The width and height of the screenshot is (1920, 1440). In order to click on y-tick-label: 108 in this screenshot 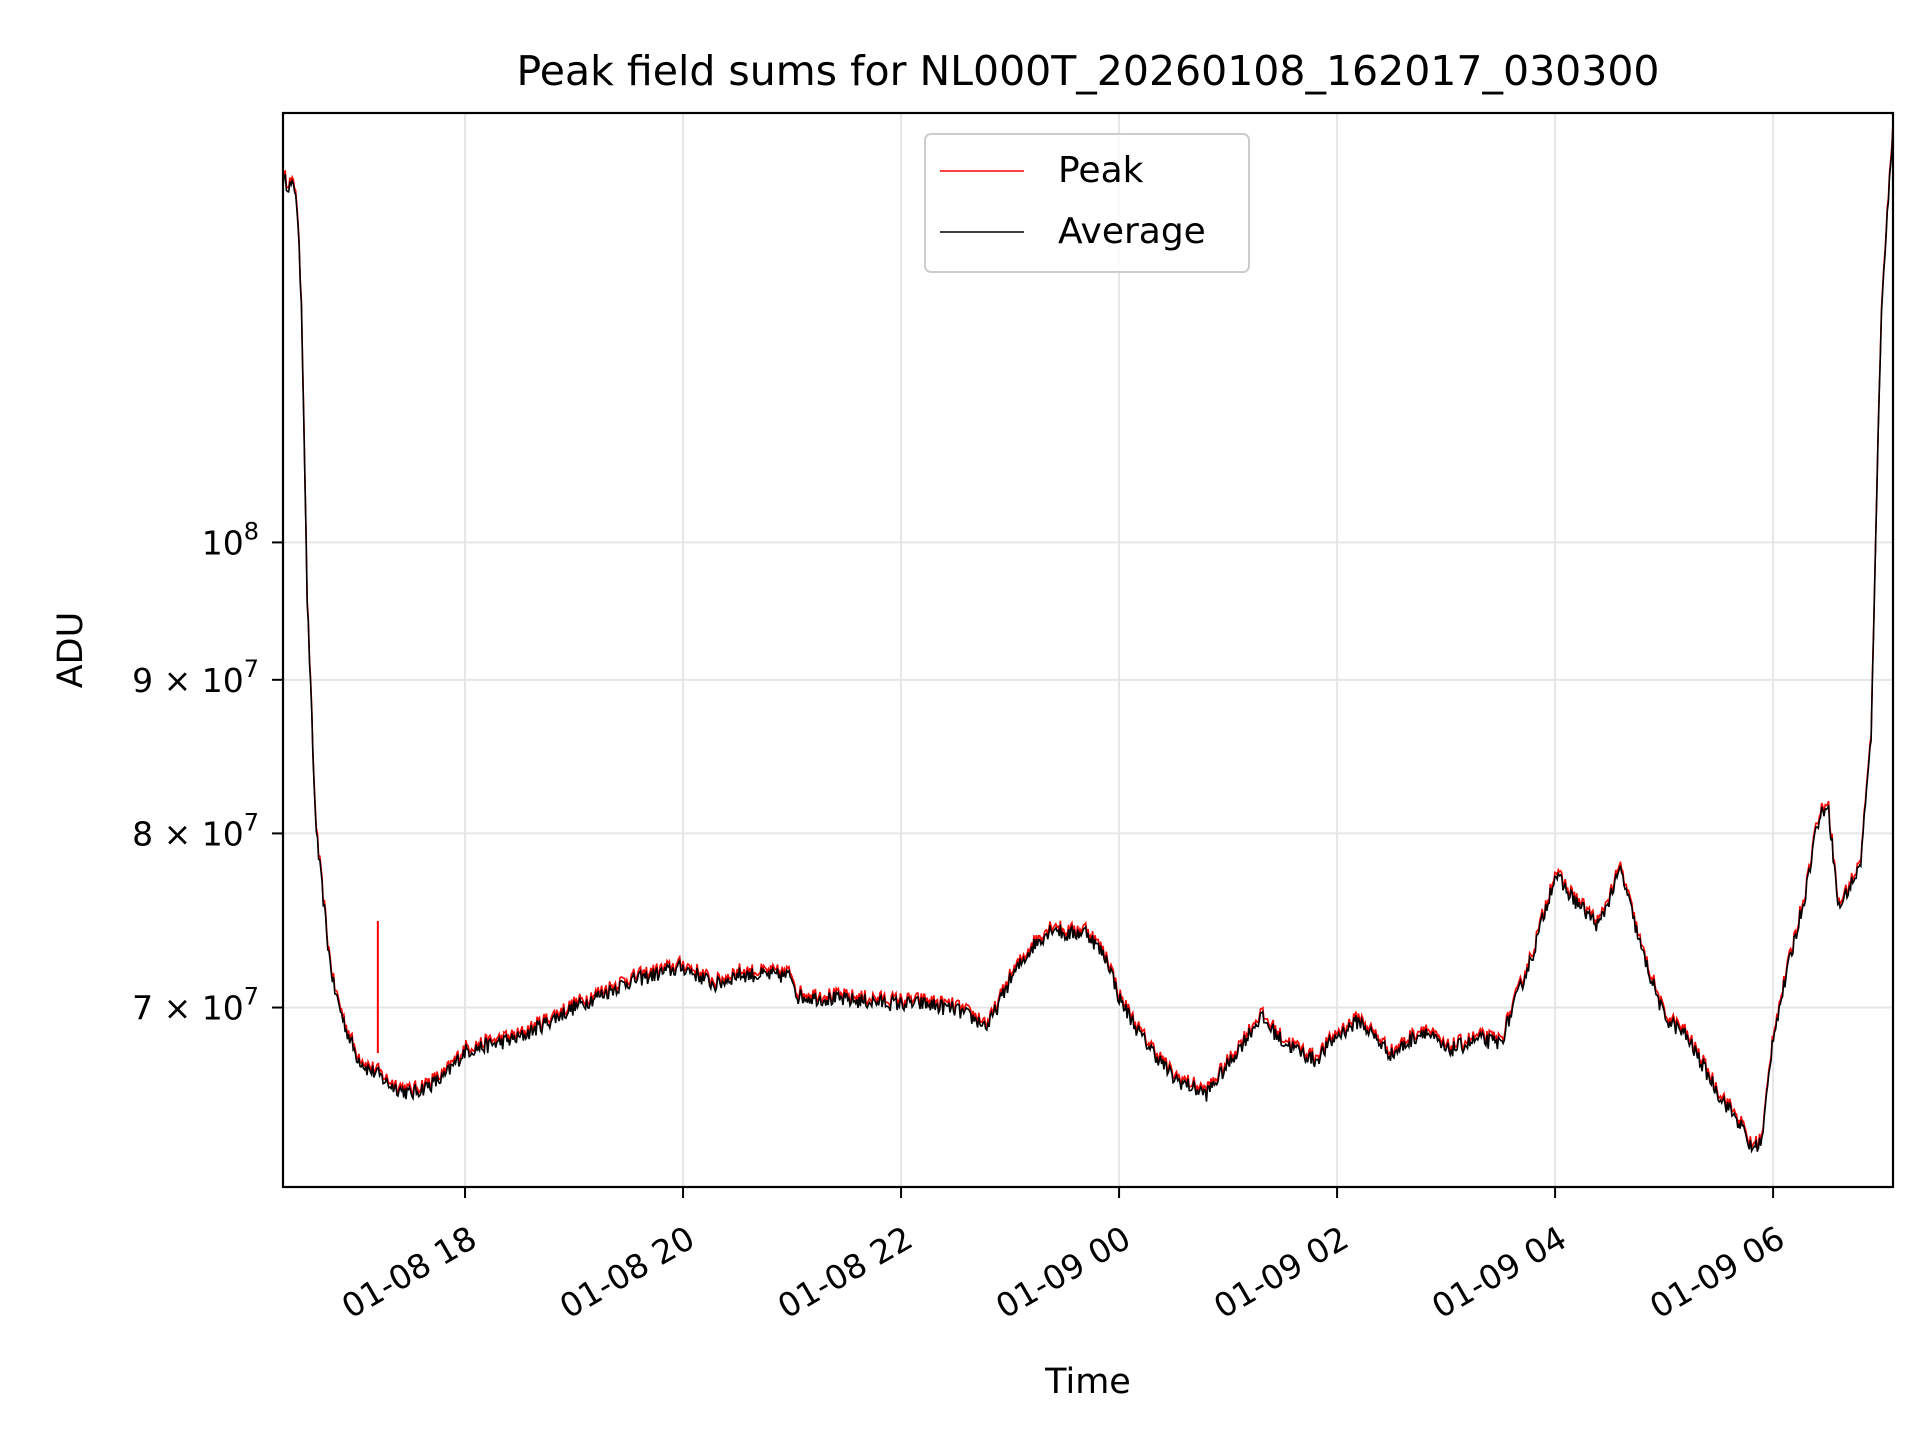, I will do `click(230, 539)`.